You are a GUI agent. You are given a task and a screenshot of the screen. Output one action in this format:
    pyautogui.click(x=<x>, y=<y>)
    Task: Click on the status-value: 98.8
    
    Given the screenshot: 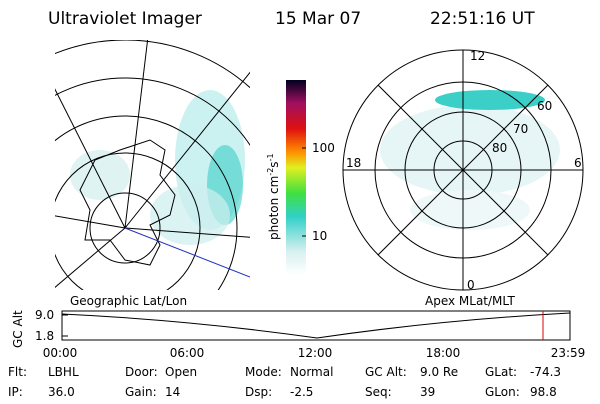 What is the action you would take?
    pyautogui.click(x=543, y=392)
    